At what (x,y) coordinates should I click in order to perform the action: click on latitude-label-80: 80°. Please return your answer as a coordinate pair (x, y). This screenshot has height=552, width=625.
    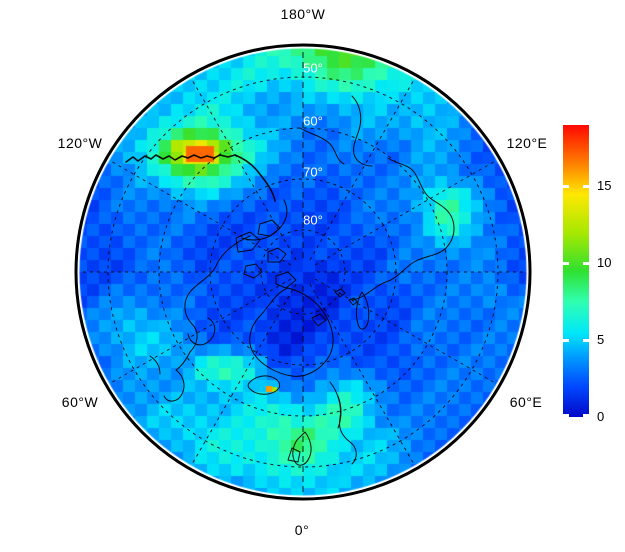
    Looking at the image, I should click on (313, 220).